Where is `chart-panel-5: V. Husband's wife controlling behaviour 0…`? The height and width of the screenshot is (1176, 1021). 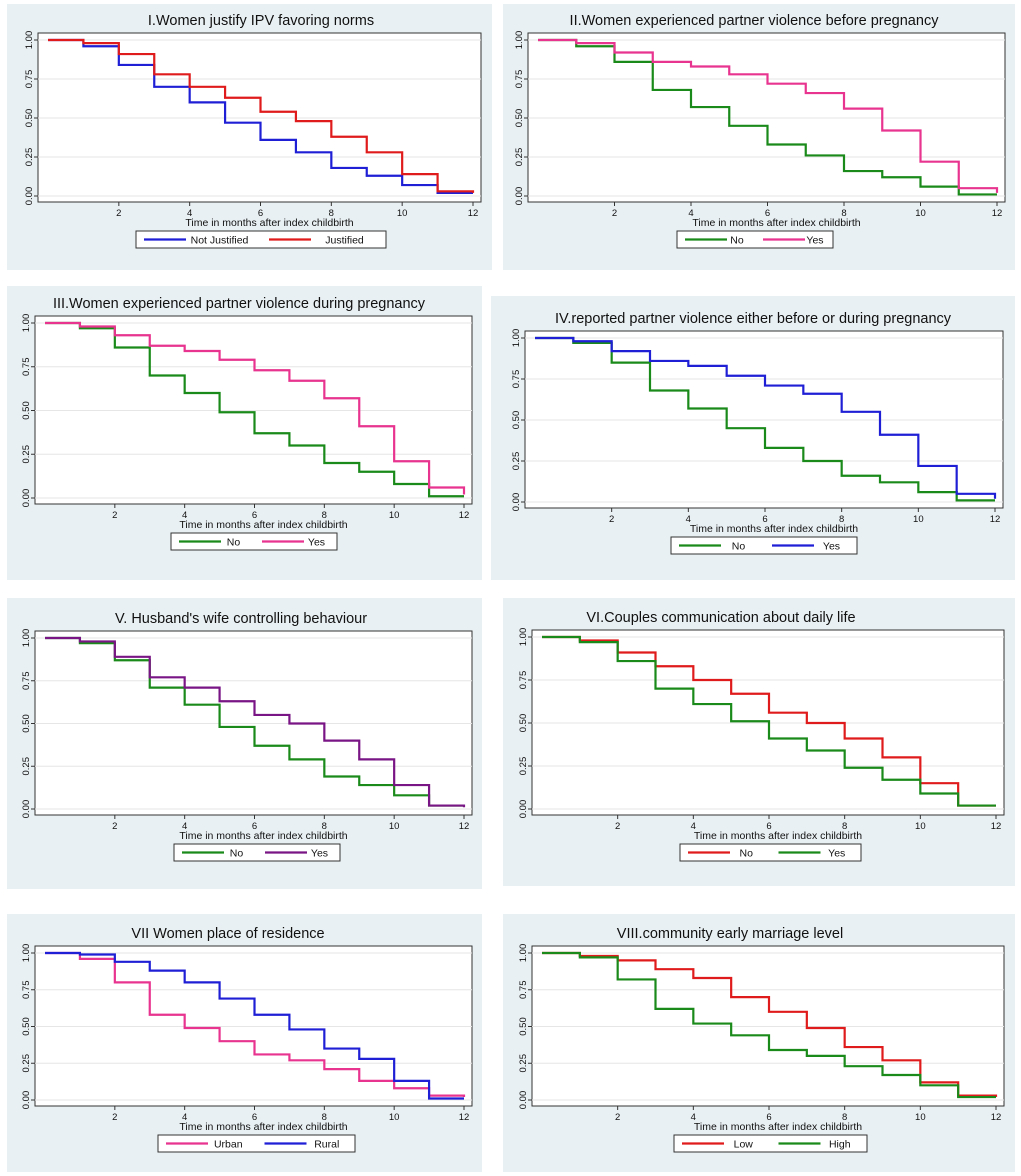
chart-panel-5: V. Husband's wife controlling behaviour 0… is located at coordinates (244, 743).